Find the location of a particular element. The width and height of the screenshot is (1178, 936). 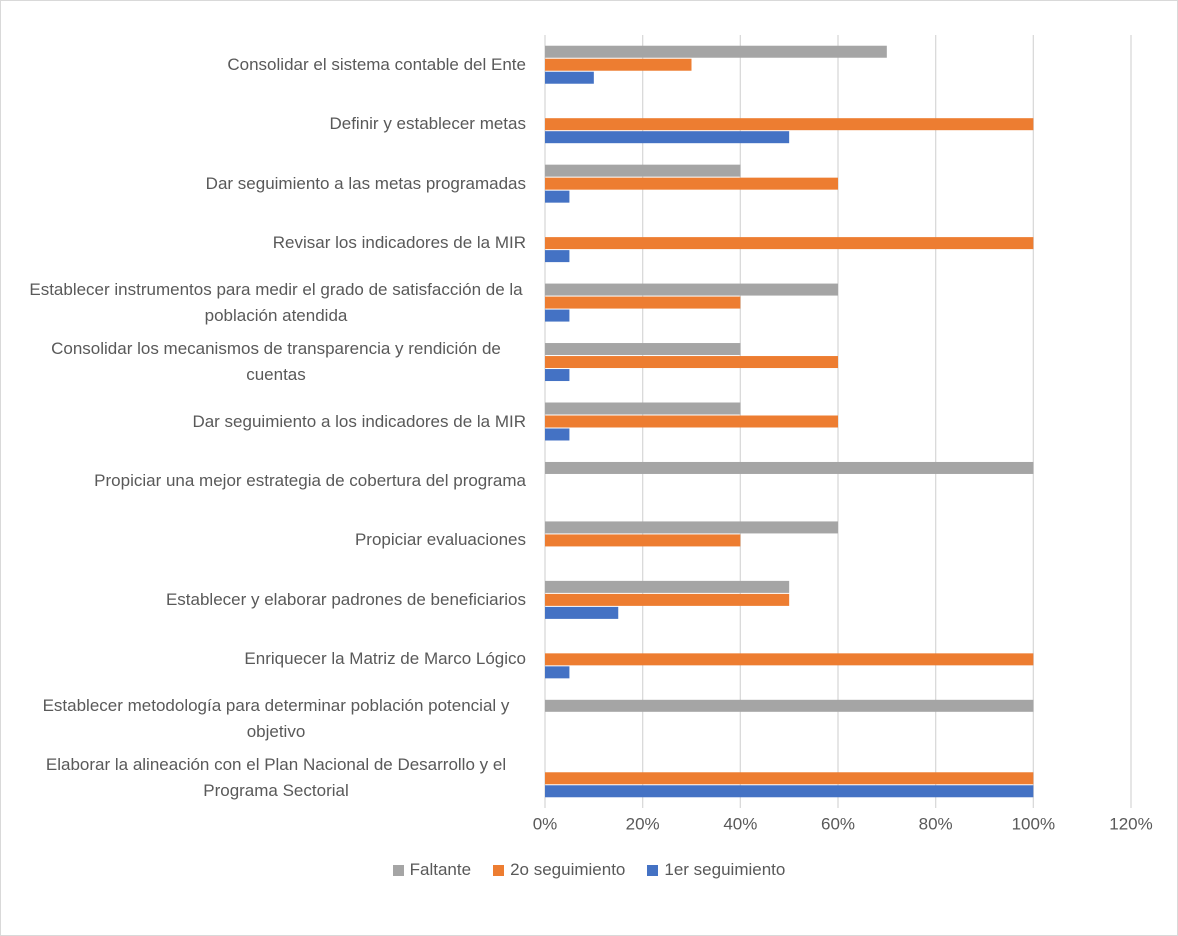

legend-item: 1er seguimiento is located at coordinates (716, 870).